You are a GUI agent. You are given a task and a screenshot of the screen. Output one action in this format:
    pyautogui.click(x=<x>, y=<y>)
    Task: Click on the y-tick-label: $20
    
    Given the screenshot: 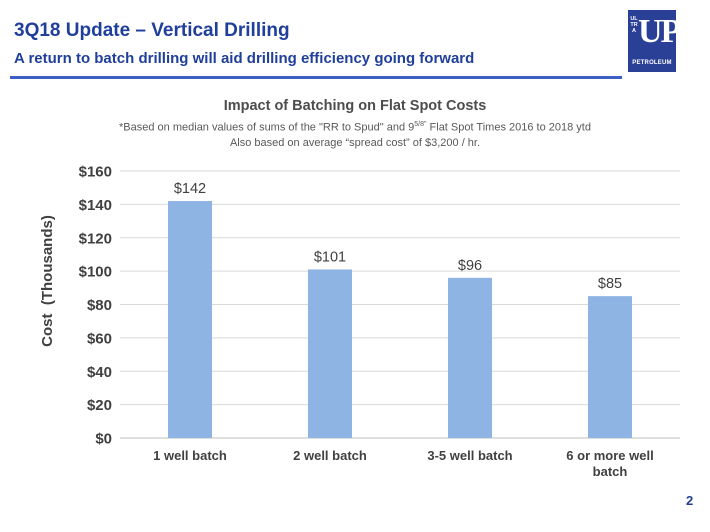 What is the action you would take?
    pyautogui.click(x=99, y=405)
    